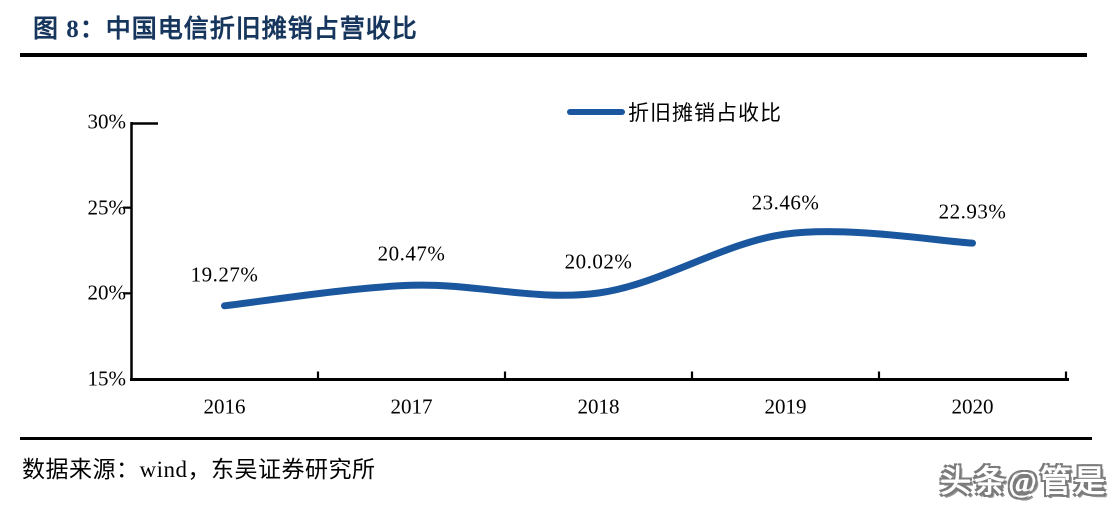 This screenshot has height=505, width=1114. What do you see at coordinates (553, 55) in the screenshot?
I see `title-divider-rule` at bounding box center [553, 55].